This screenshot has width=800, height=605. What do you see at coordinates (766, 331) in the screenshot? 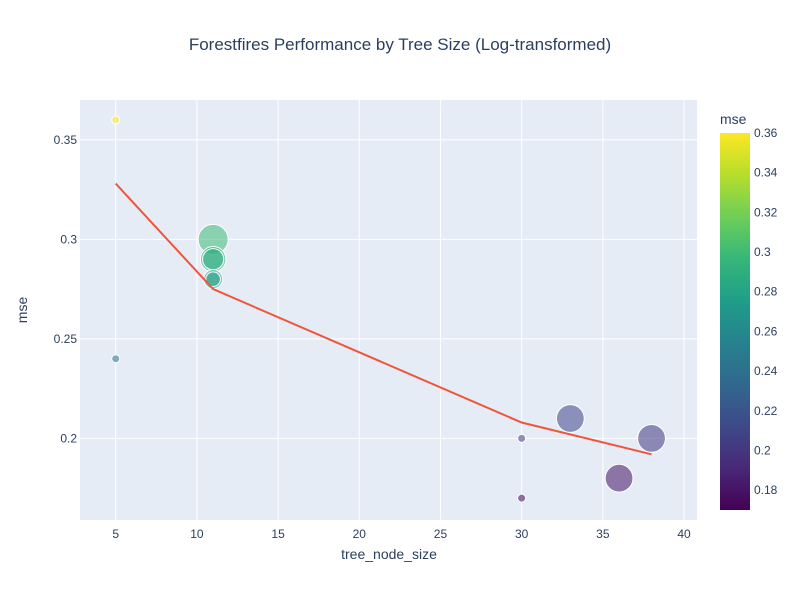
I see `colorbar-tick-label: 0.26` at bounding box center [766, 331].